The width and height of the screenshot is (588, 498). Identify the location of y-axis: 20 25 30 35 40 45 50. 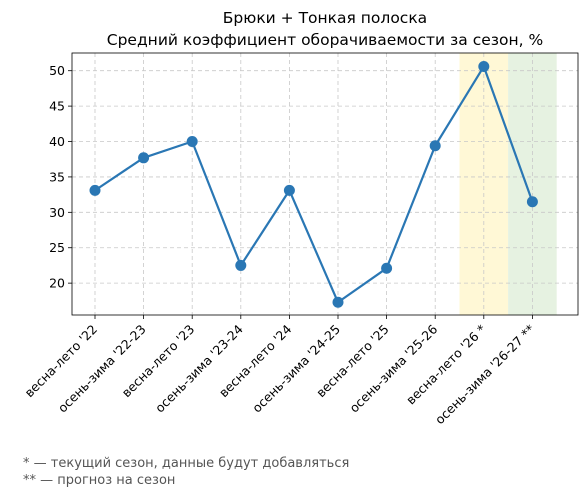
(60, 177).